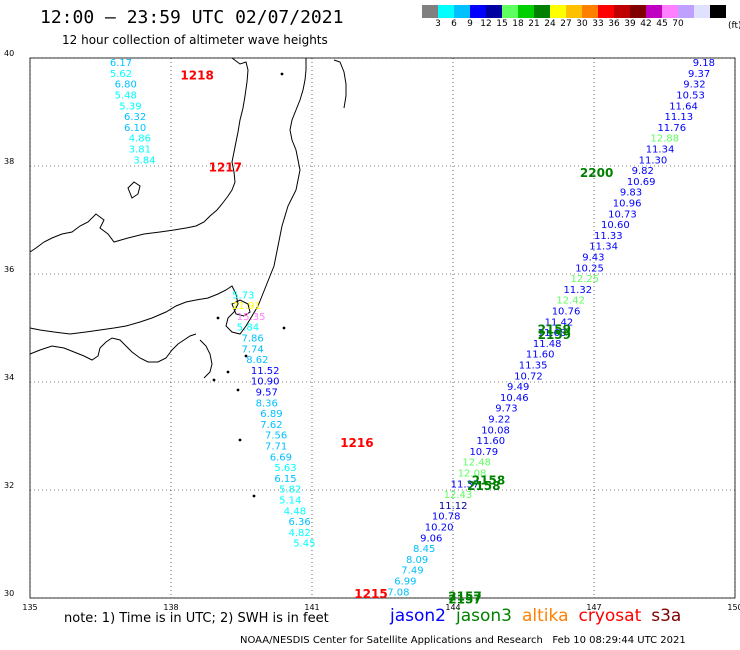 This screenshot has height=650, width=740. Describe the element at coordinates (431, 538) in the screenshot. I see `wave-height-point: 9.06` at that location.